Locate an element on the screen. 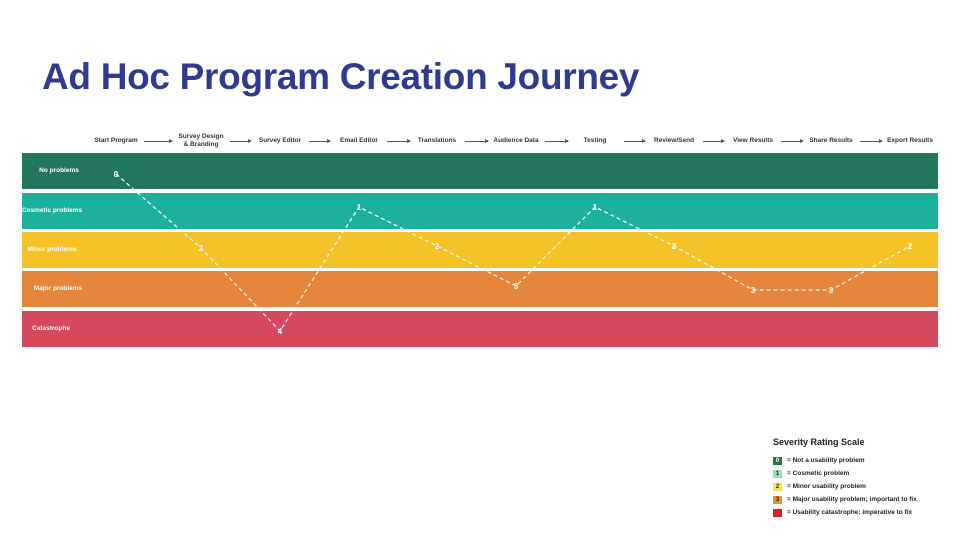 The width and height of the screenshot is (960, 540). stage-label-line: Testing is located at coordinates (595, 140).